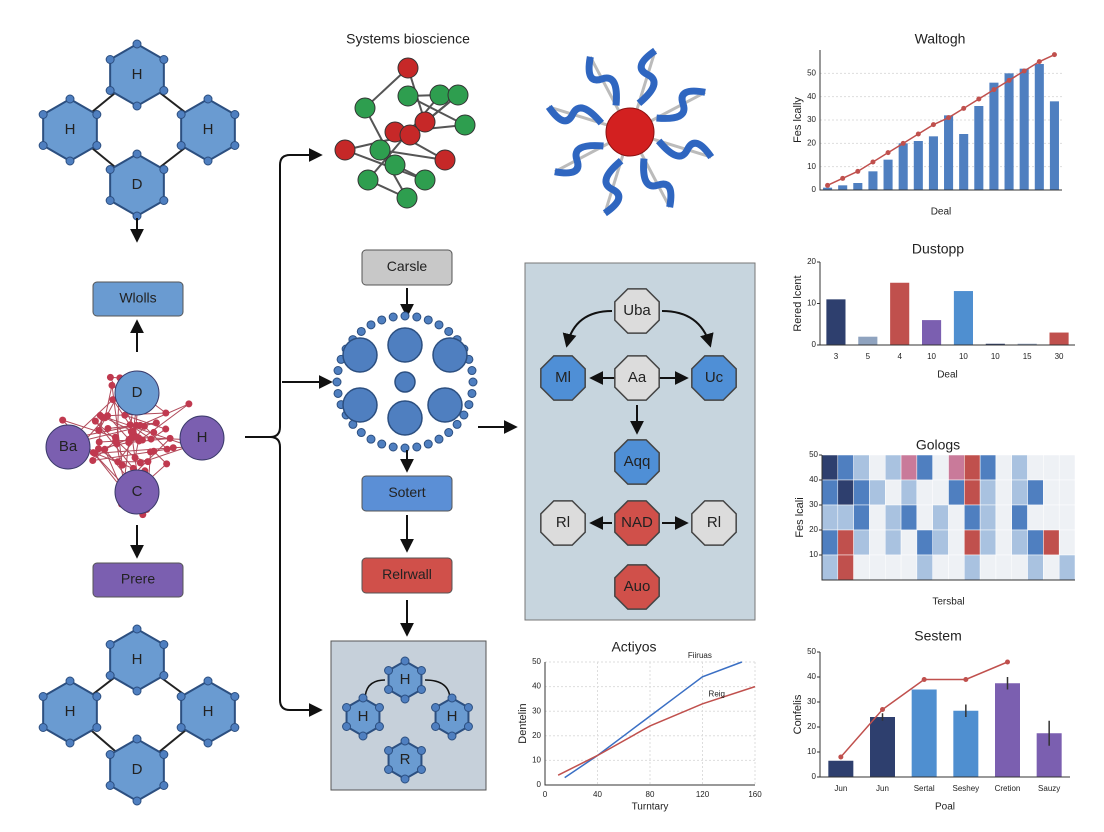 This screenshot has width=1104, height=832. Describe the element at coordinates (813, 504) in the screenshot. I see `y-tick-label: 30` at that location.